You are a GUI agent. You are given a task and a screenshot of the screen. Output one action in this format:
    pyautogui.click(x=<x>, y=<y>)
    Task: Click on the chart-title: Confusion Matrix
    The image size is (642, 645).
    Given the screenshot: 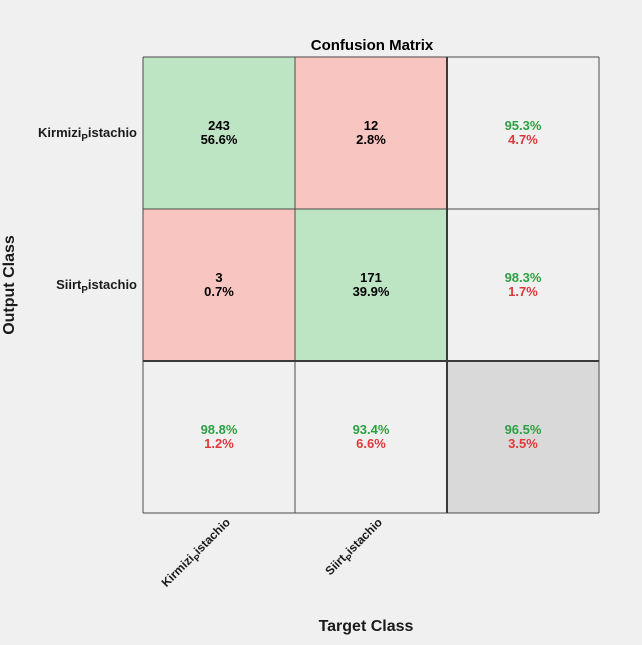 What is the action you would take?
    pyautogui.click(x=372, y=45)
    